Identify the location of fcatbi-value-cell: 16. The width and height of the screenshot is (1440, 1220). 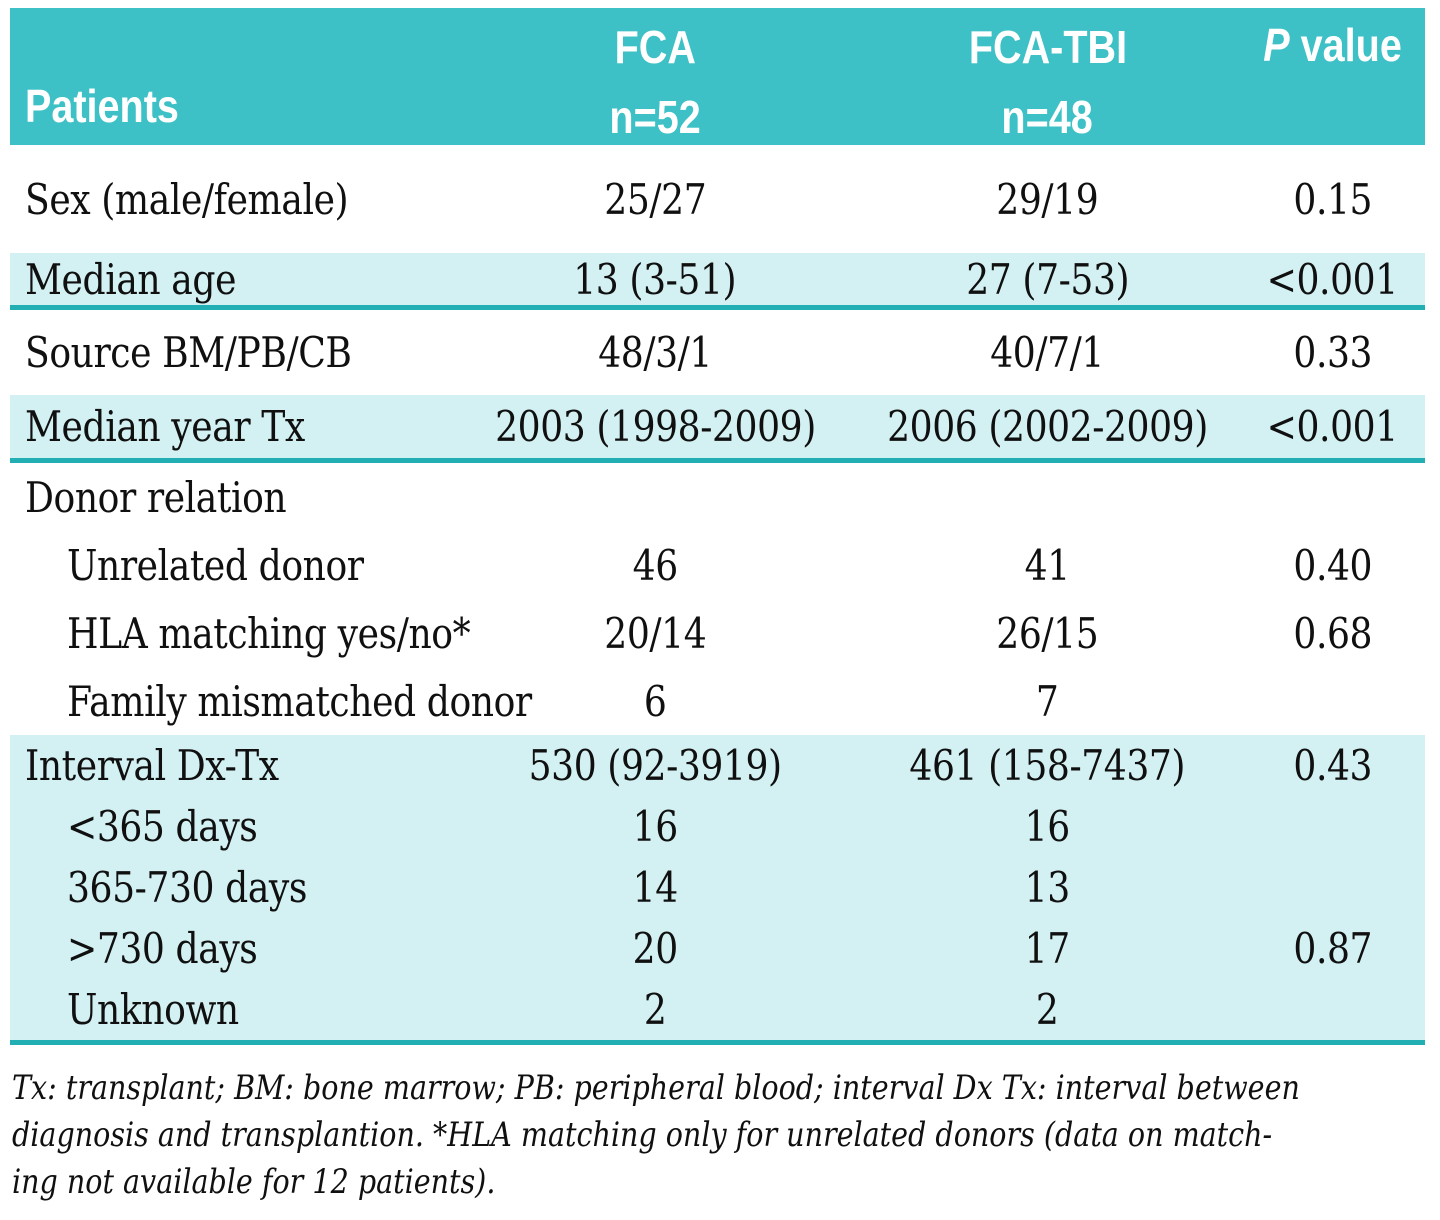
(1047, 826).